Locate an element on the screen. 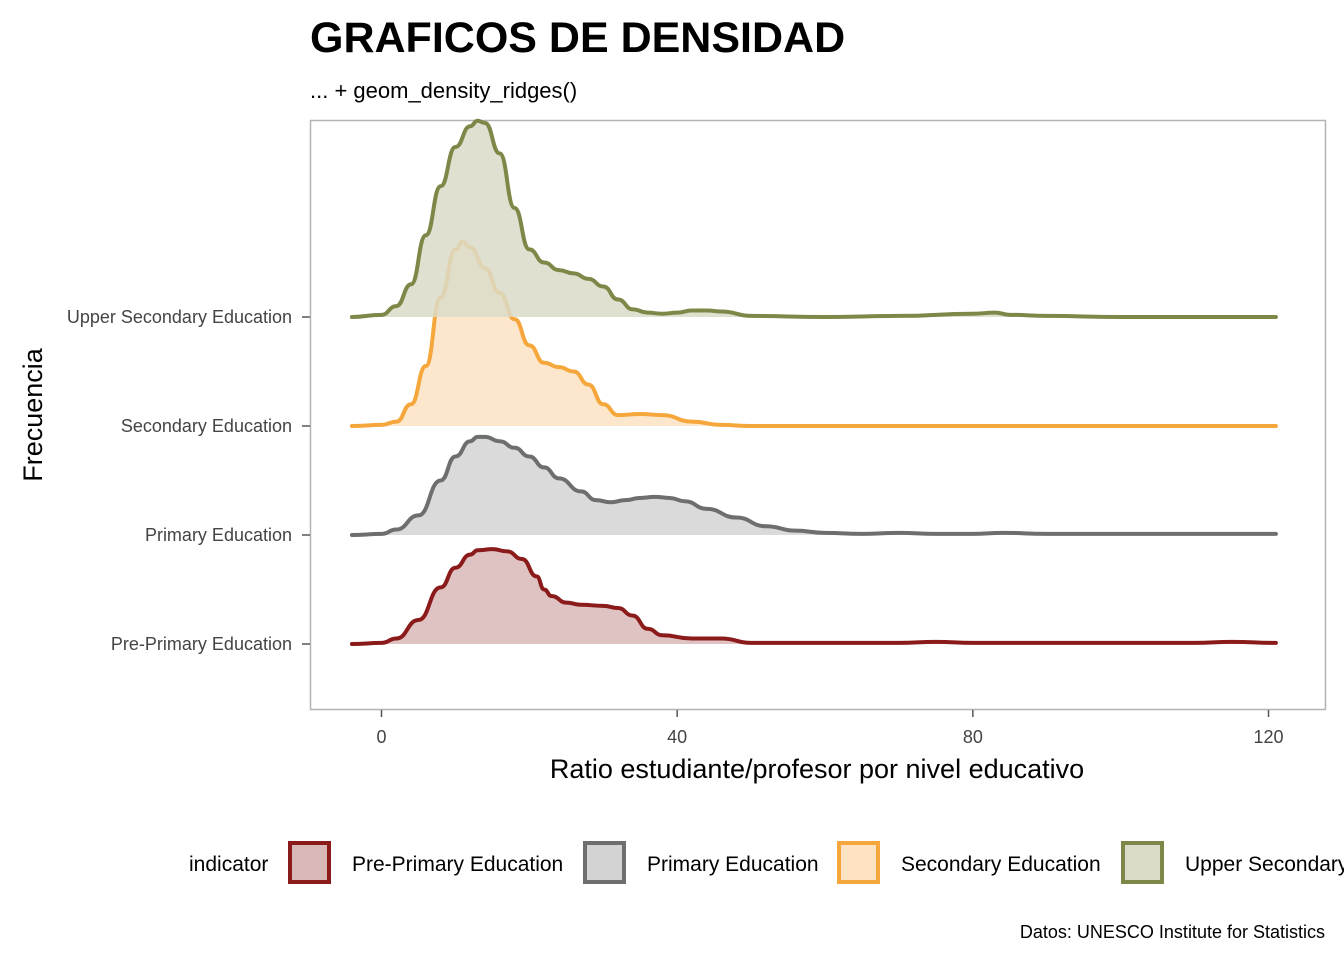 The height and width of the screenshot is (960, 1344). ridge-area-secondary-education is located at coordinates (813, 333).